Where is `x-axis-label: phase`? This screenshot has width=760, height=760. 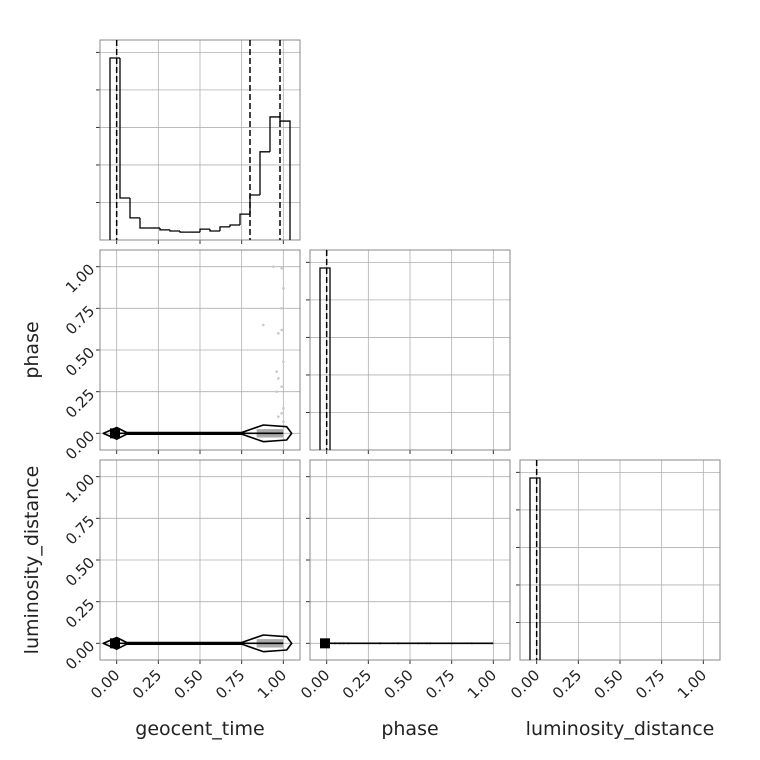
x-axis-label: phase is located at coordinates (409, 729).